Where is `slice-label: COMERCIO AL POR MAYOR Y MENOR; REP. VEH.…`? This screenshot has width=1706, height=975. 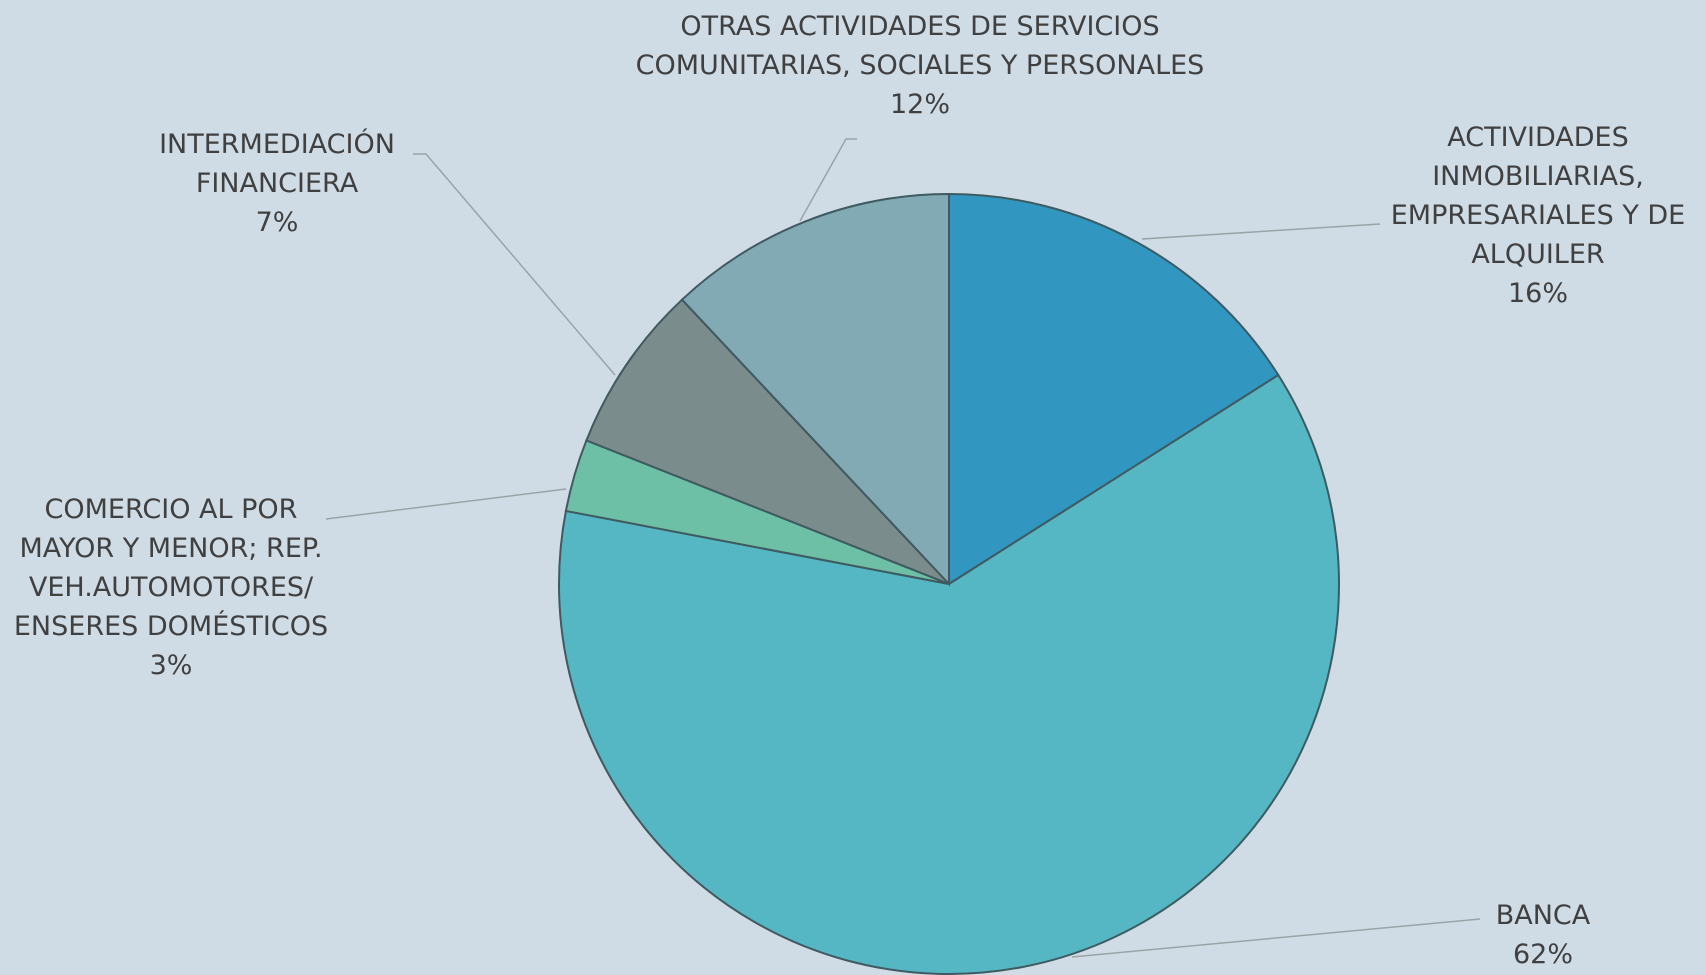
slice-label: COMERCIO AL POR MAYOR Y MENOR; REP. VEH.… is located at coordinates (171, 587).